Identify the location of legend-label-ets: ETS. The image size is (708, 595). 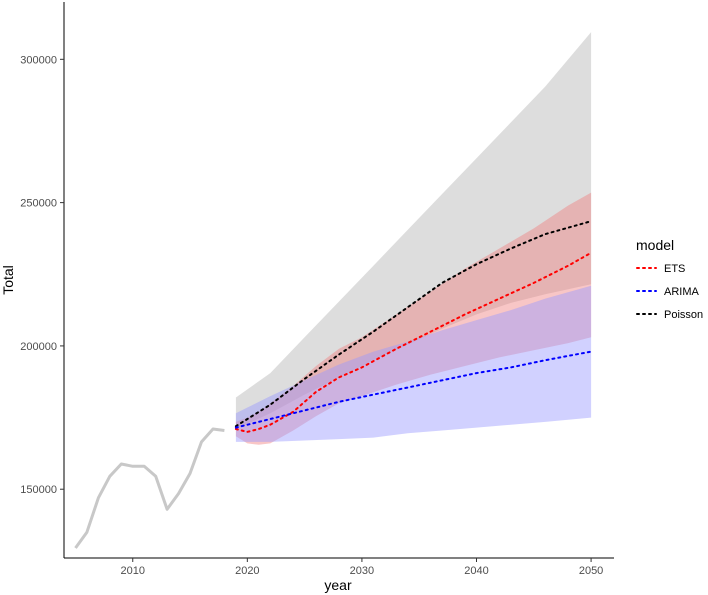
(674, 269).